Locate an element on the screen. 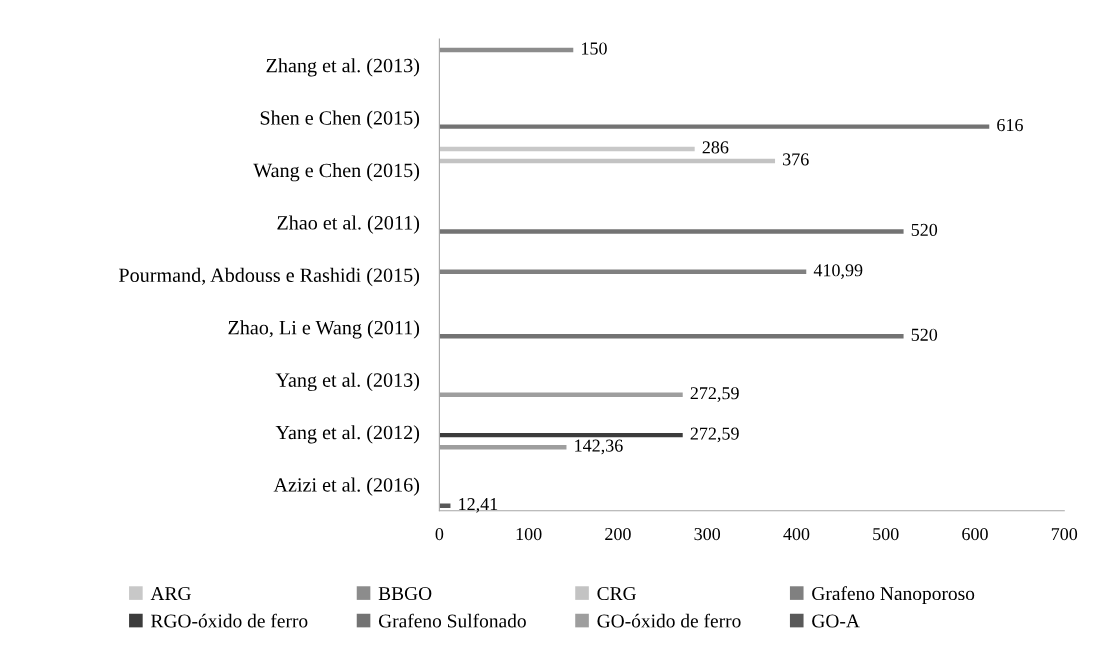 This screenshot has height=649, width=1104. data-label: 12,41 is located at coordinates (478, 505).